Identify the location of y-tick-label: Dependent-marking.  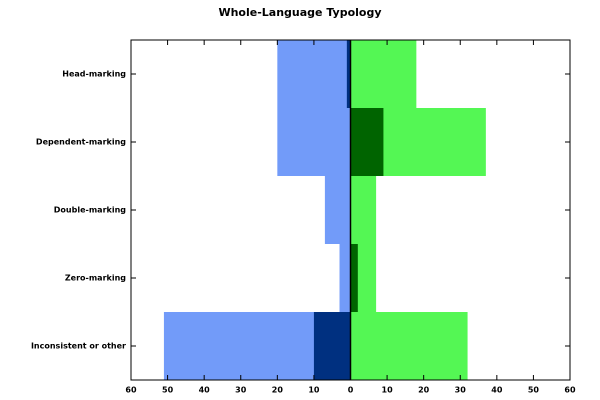
(81, 142).